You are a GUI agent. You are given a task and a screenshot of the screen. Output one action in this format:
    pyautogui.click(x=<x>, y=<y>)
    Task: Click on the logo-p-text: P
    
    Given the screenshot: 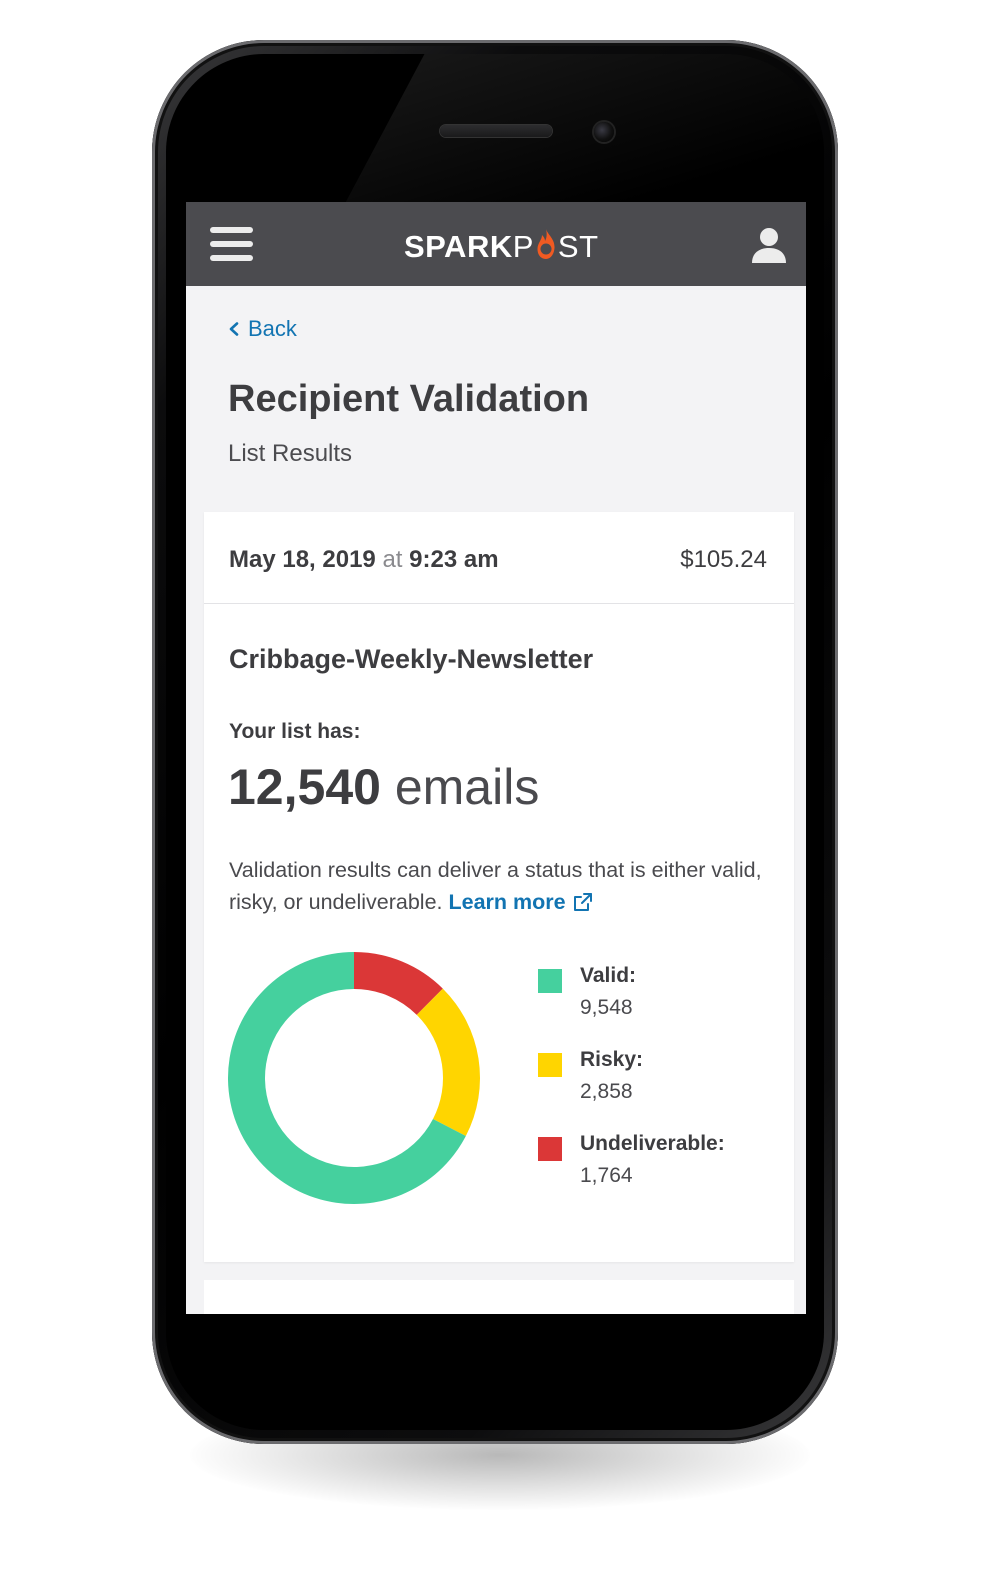 What is the action you would take?
    pyautogui.click(x=523, y=246)
    